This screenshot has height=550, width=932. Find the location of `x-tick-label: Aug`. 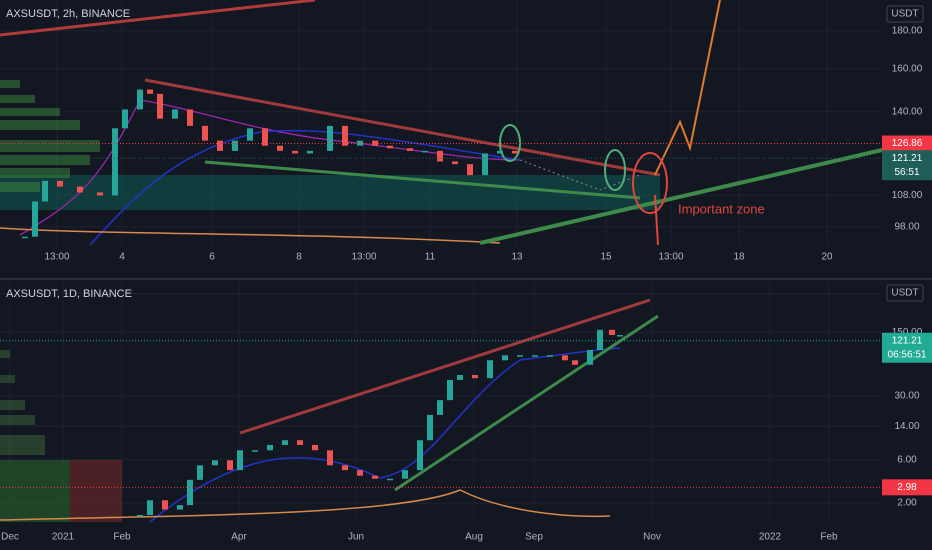

x-tick-label: Aug is located at coordinates (474, 537).